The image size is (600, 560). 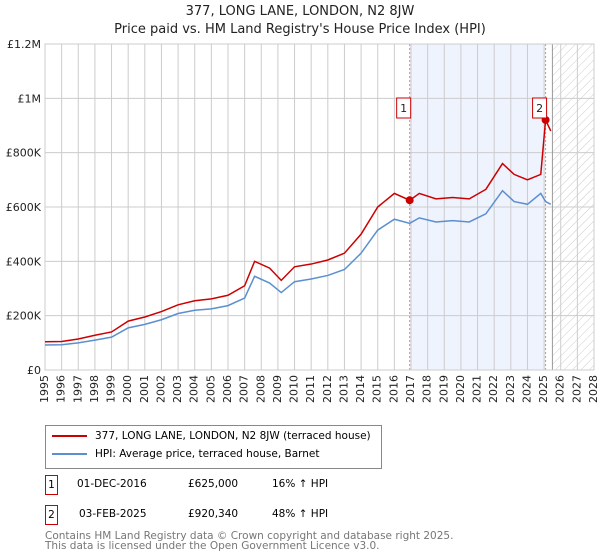 What do you see at coordinates (510, 389) in the screenshot?
I see `x-tick-label: 2023` at bounding box center [510, 389].